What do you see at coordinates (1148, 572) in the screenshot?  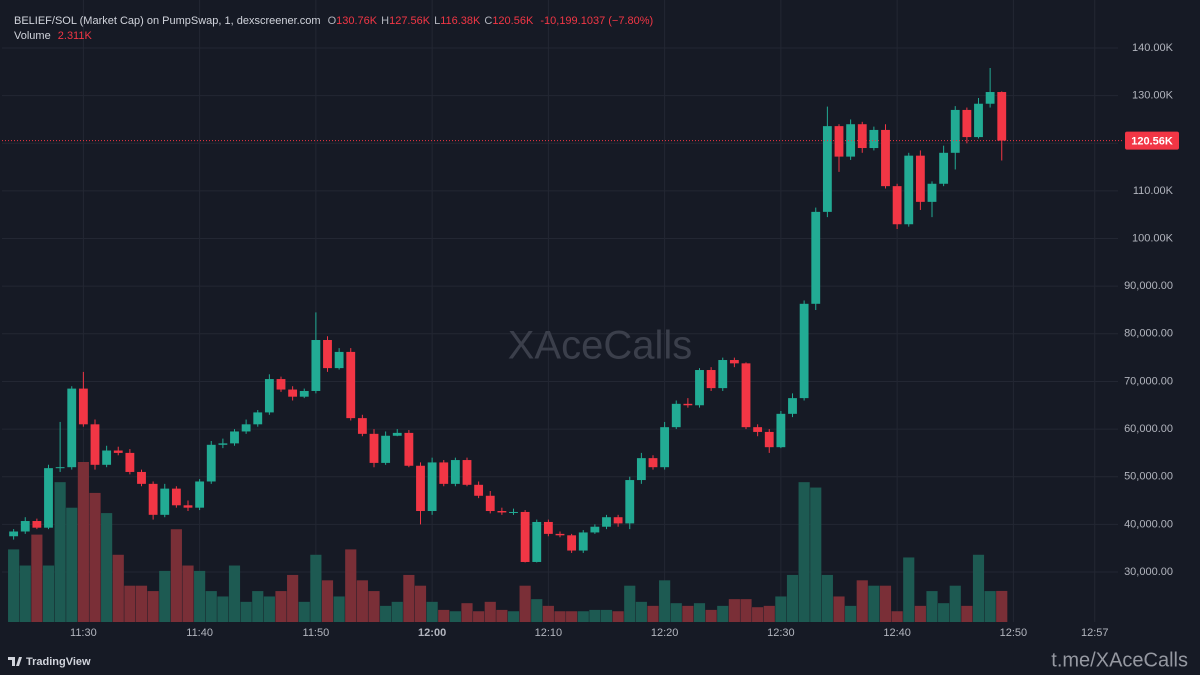 I see `y-tick-label: 30,000.00` at bounding box center [1148, 572].